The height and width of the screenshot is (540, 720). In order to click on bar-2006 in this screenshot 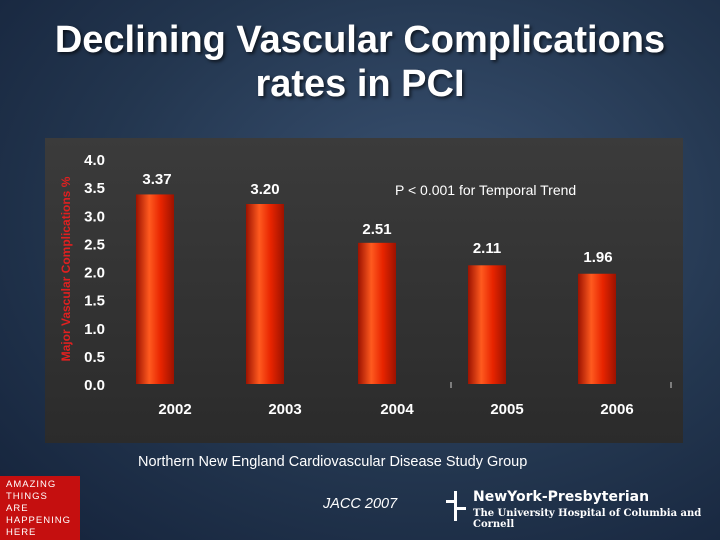, I will do `click(597, 328)`.